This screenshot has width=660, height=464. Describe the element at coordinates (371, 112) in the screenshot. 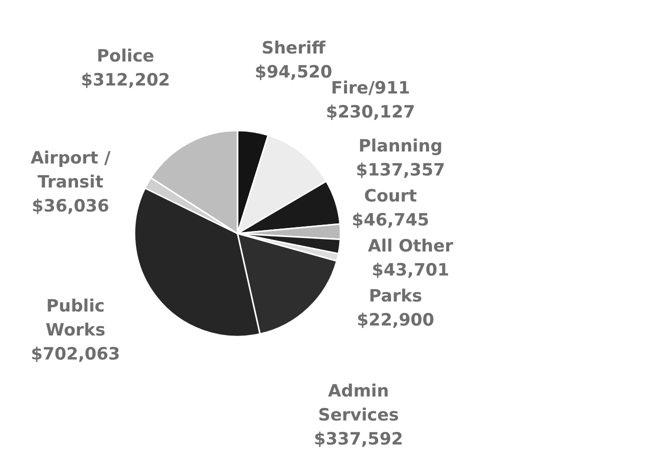

I see `data-label: $230,127` at that location.